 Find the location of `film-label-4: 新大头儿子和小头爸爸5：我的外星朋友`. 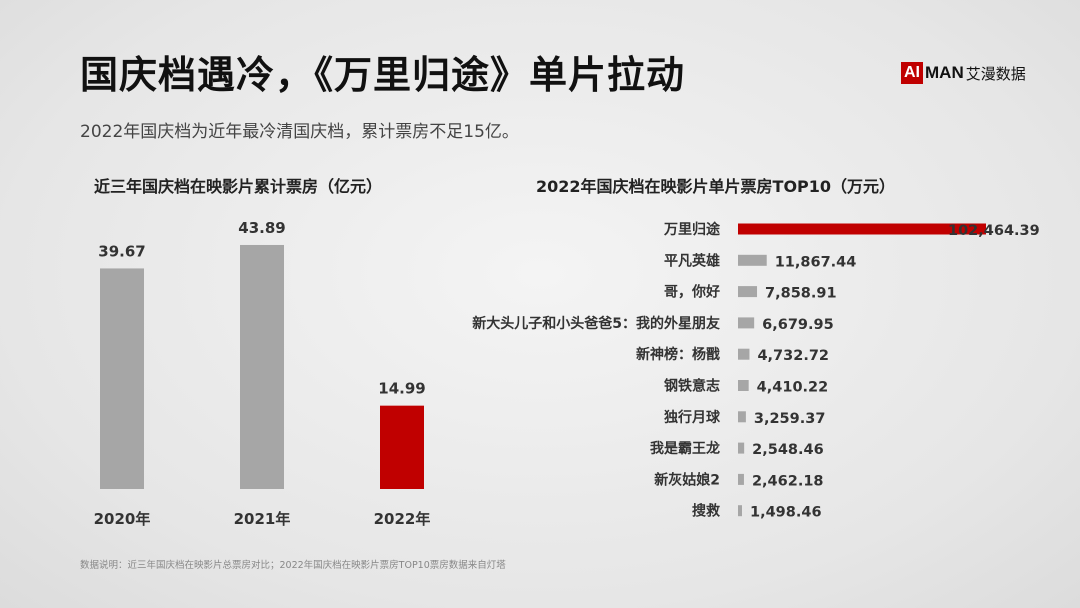

film-label-4: 新大头儿子和小头爸爸5：我的外星朋友 is located at coordinates (596, 323).